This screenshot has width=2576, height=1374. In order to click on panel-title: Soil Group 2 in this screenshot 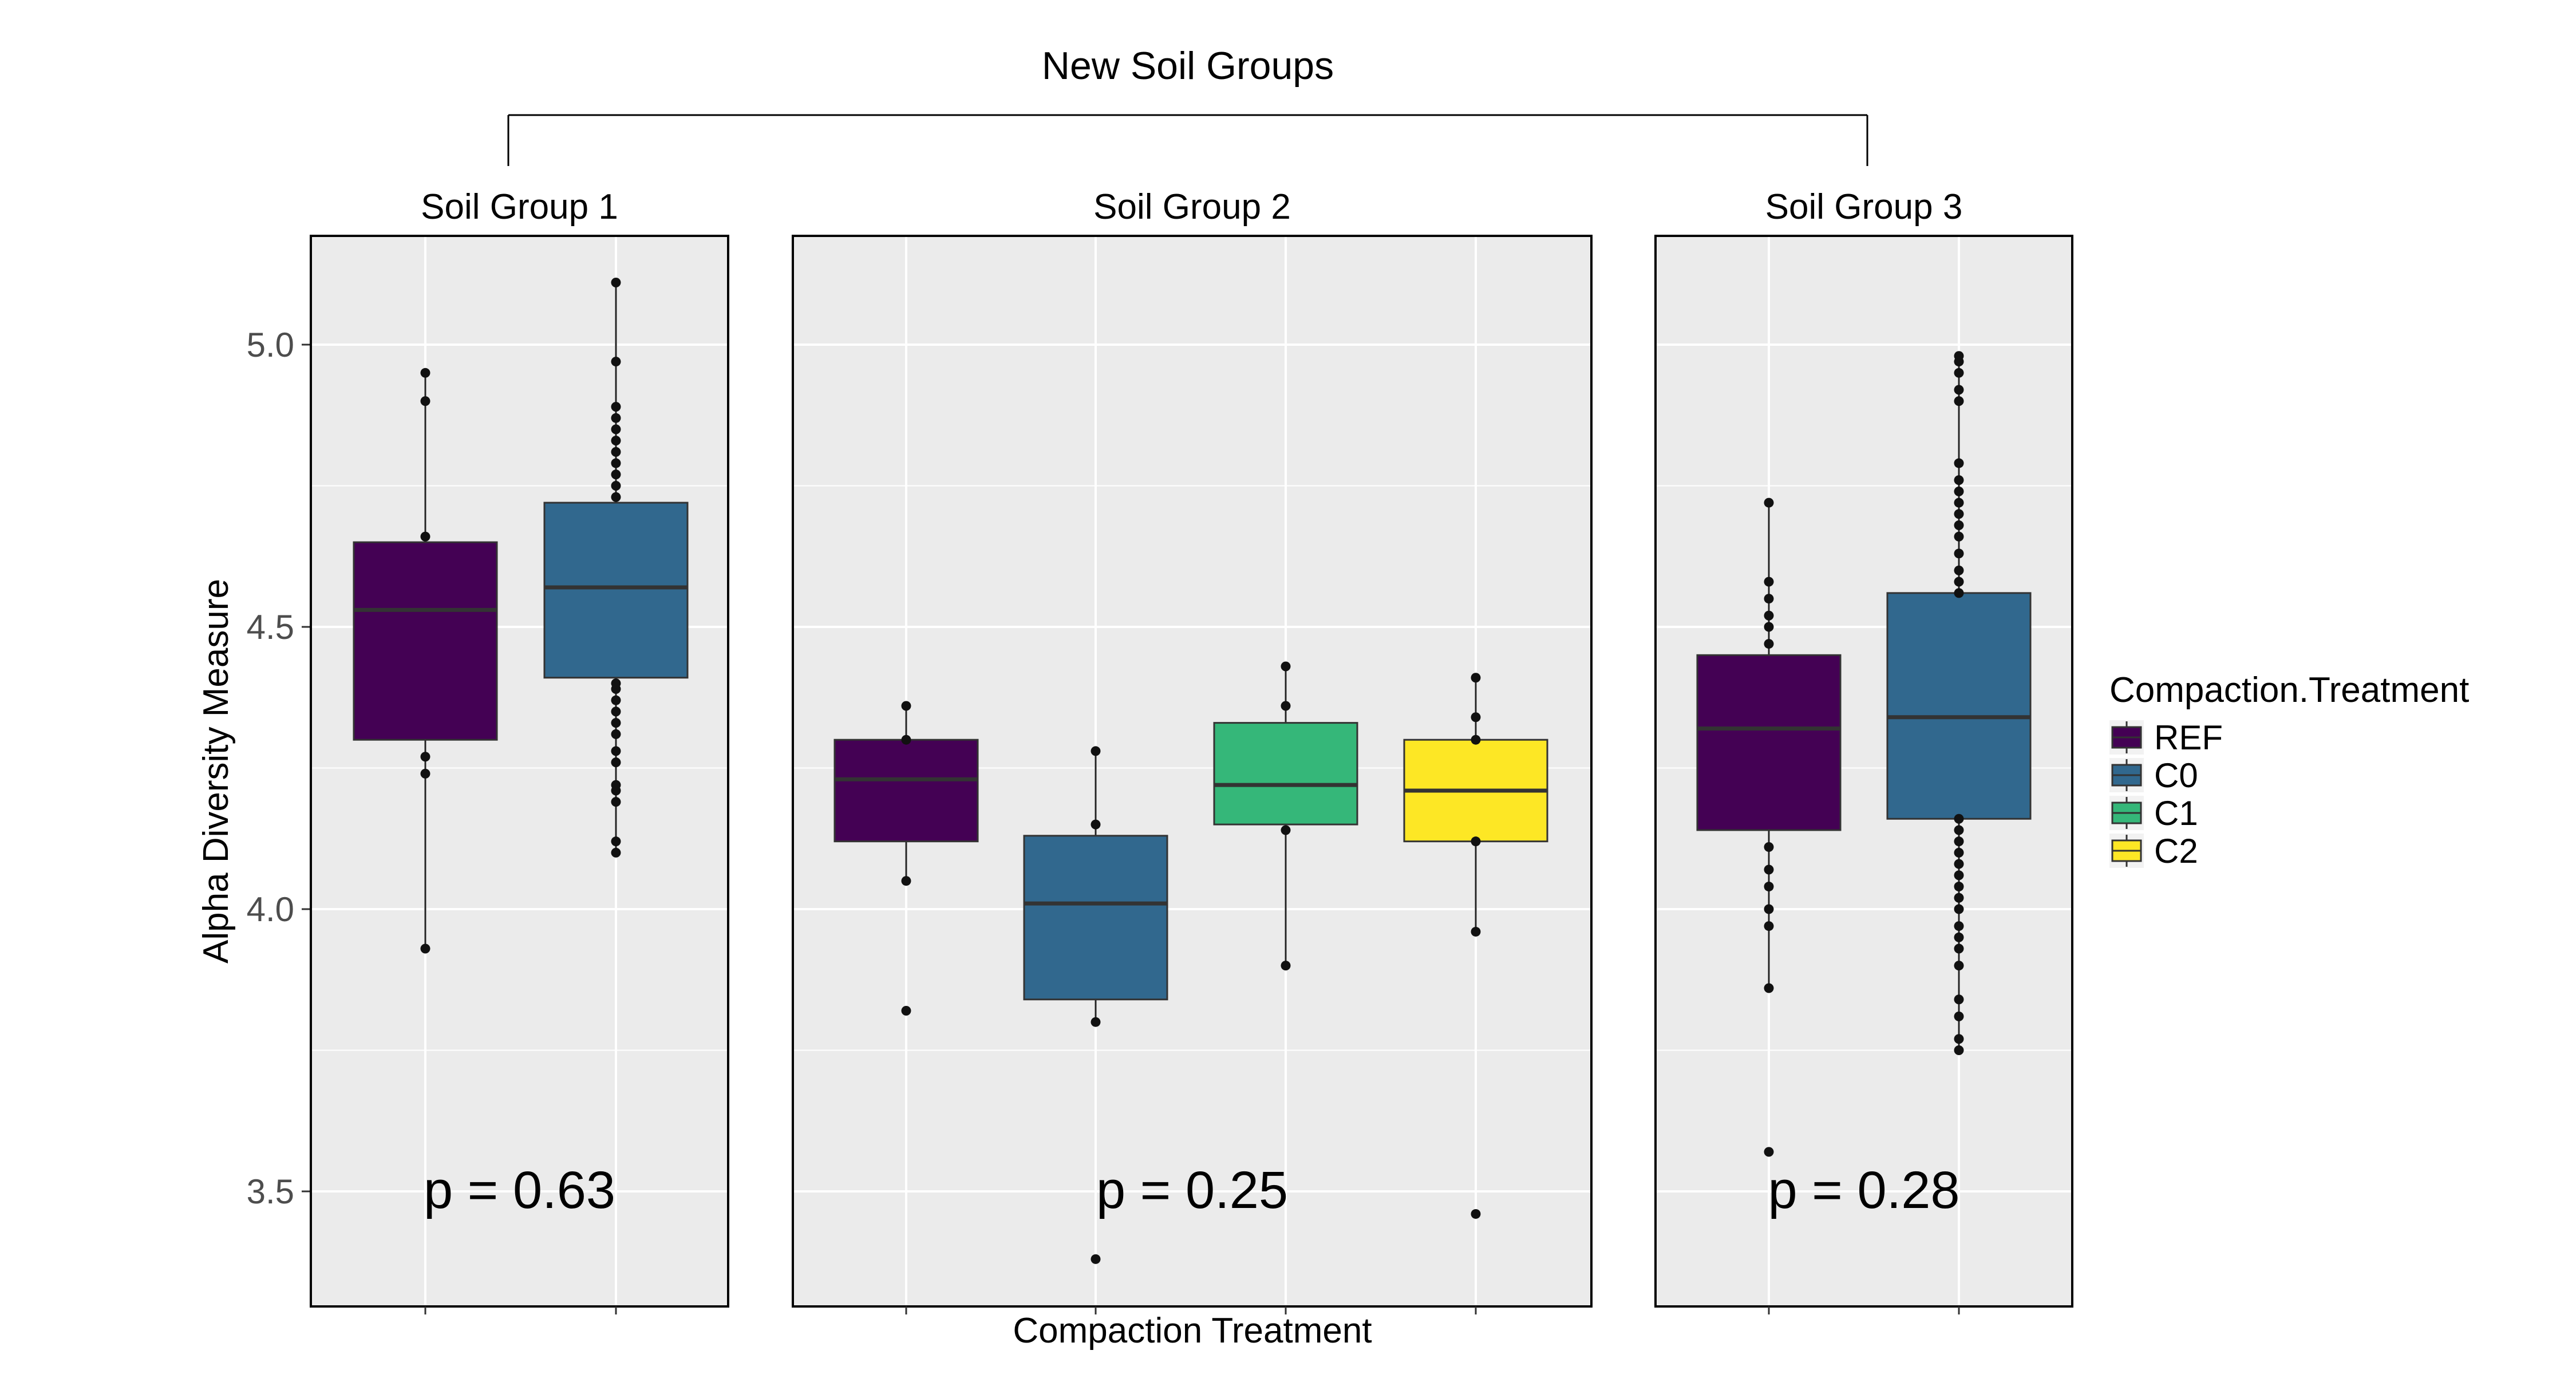, I will do `click(1192, 207)`.